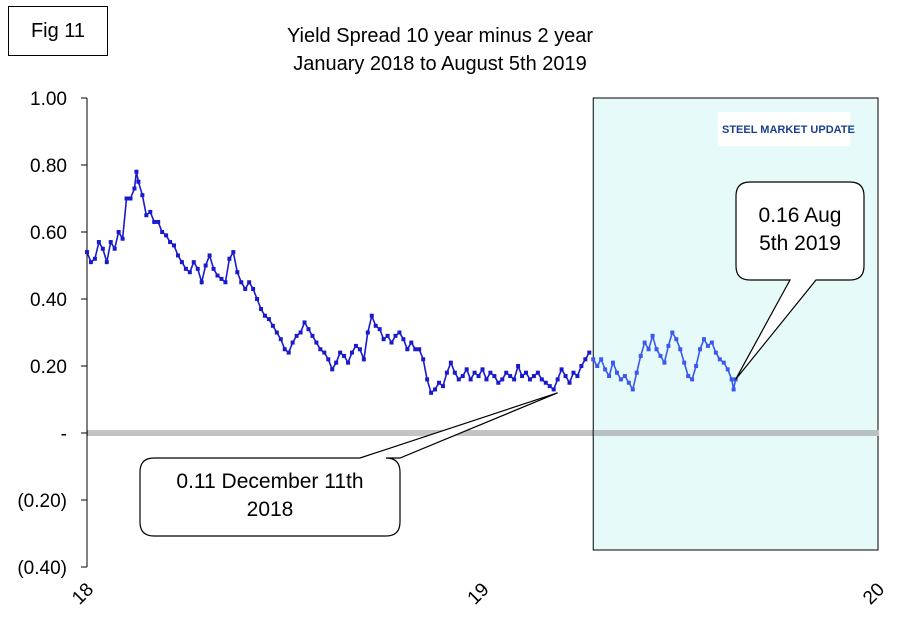 The width and height of the screenshot is (910, 622). I want to click on zero-line, so click(483, 433).